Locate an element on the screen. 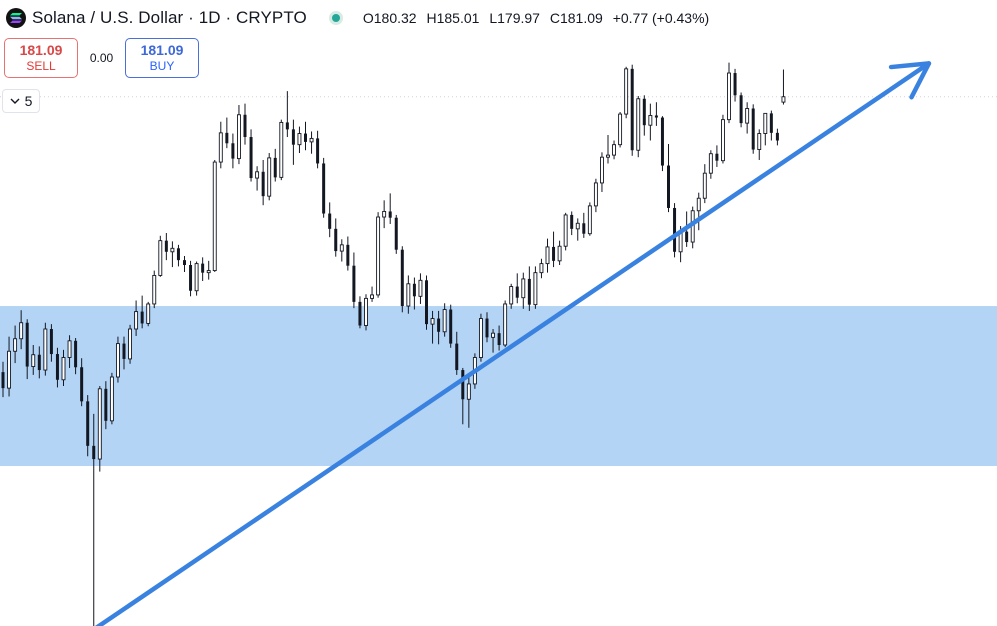 The height and width of the screenshot is (626, 997). sell-button: 181.09 SELL is located at coordinates (41, 58).